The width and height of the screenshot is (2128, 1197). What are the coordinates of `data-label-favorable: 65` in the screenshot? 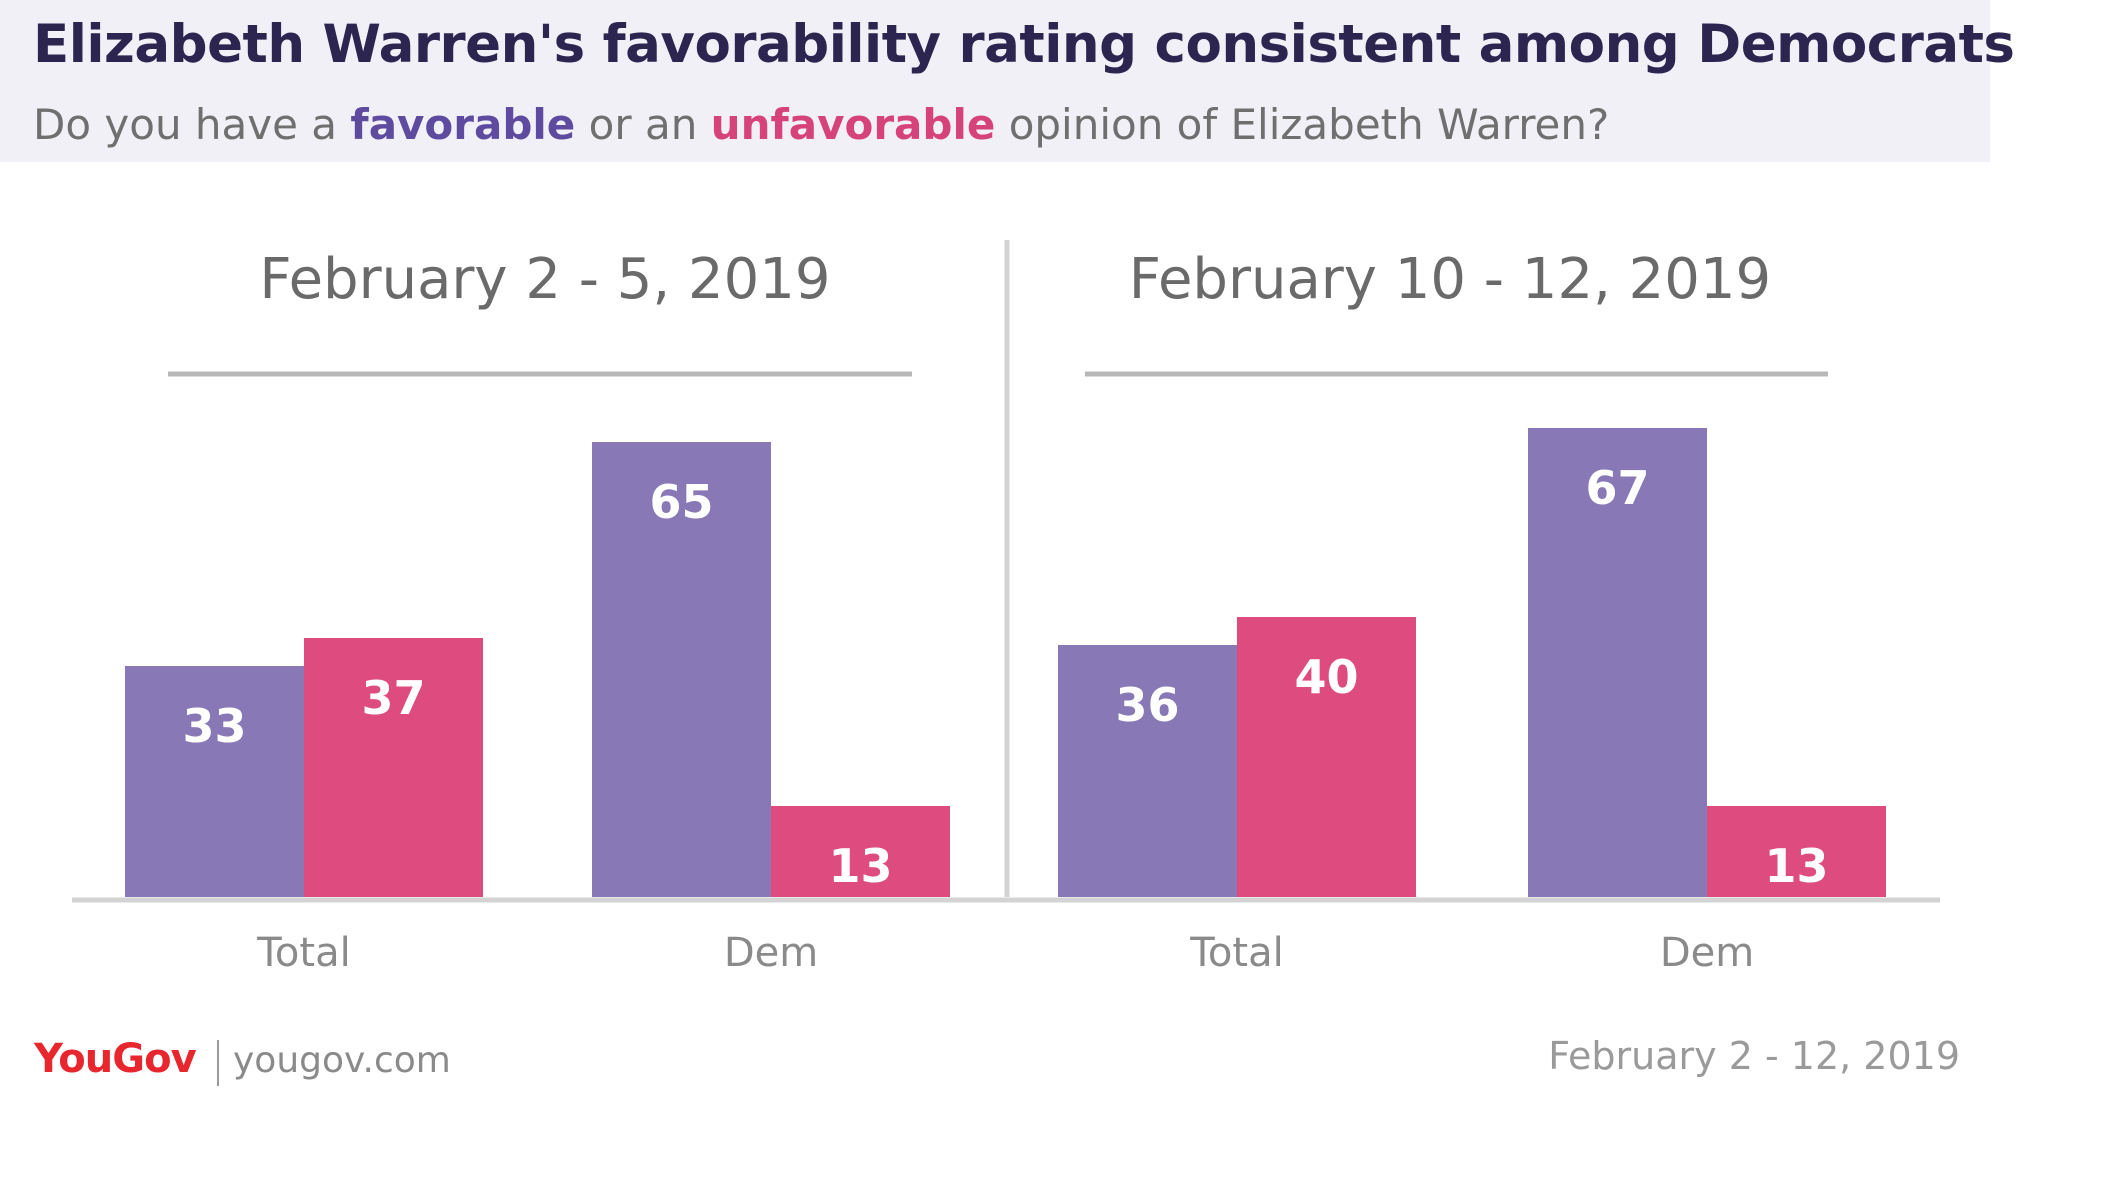 It's located at (681, 502).